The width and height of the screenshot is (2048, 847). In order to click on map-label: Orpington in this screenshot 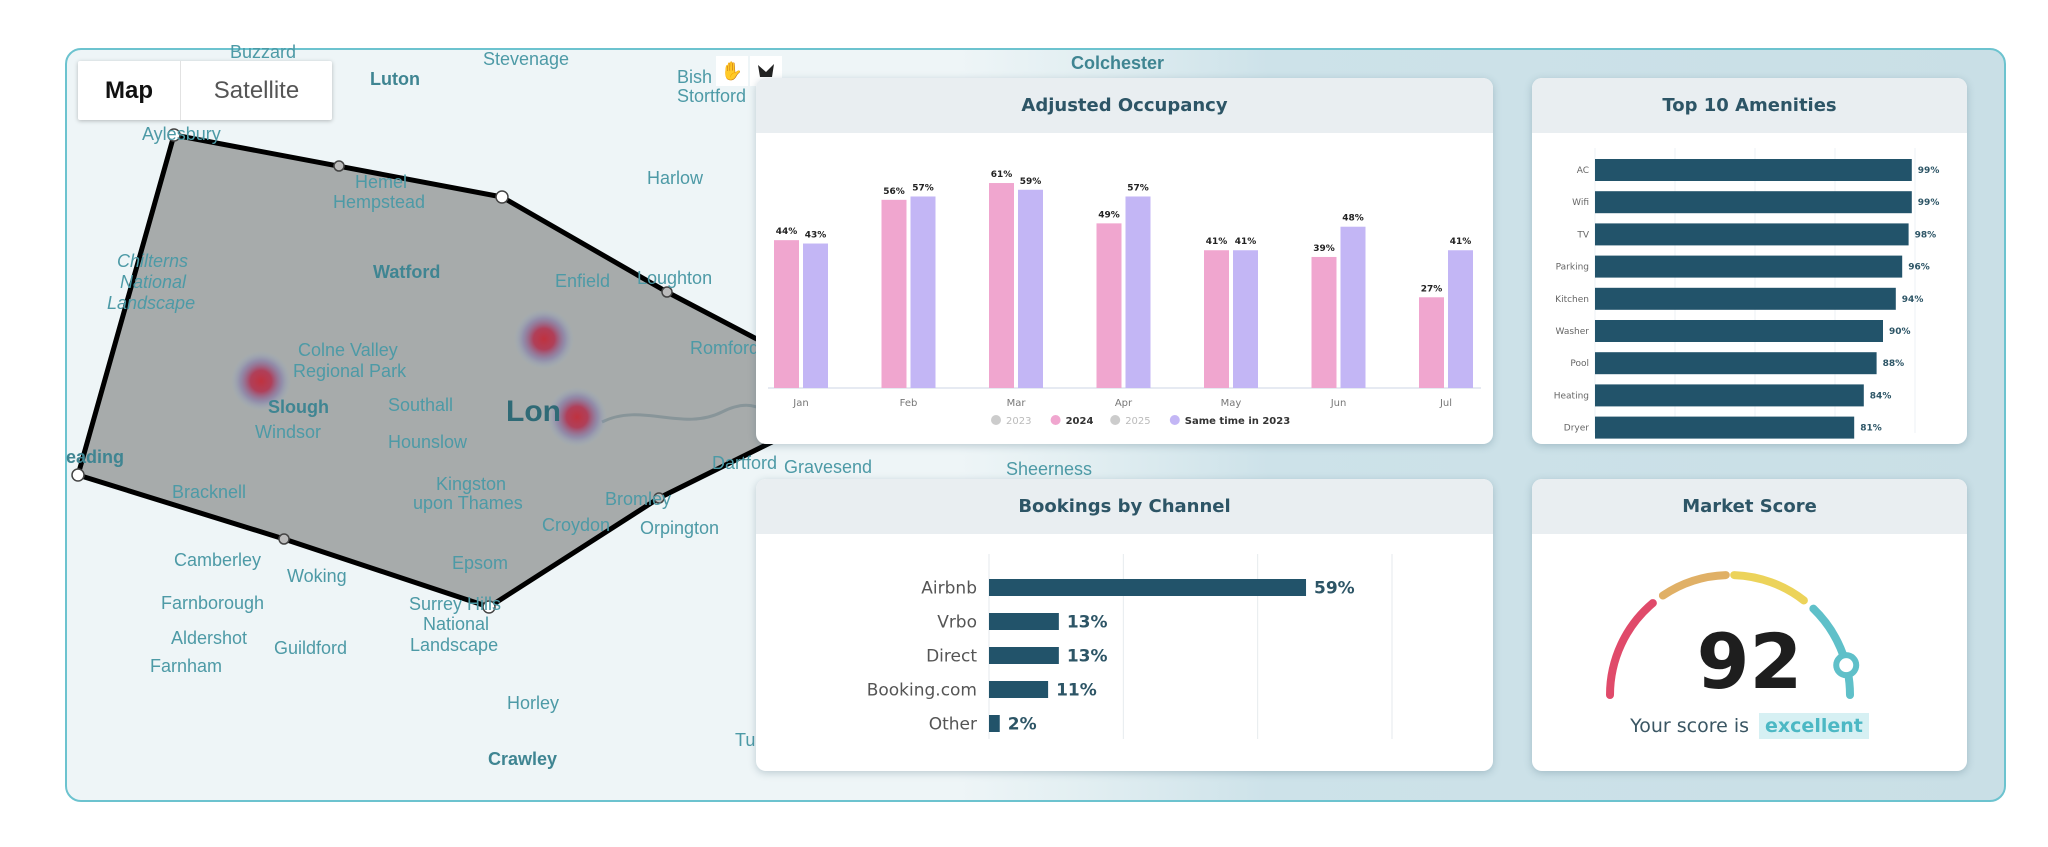, I will do `click(680, 528)`.